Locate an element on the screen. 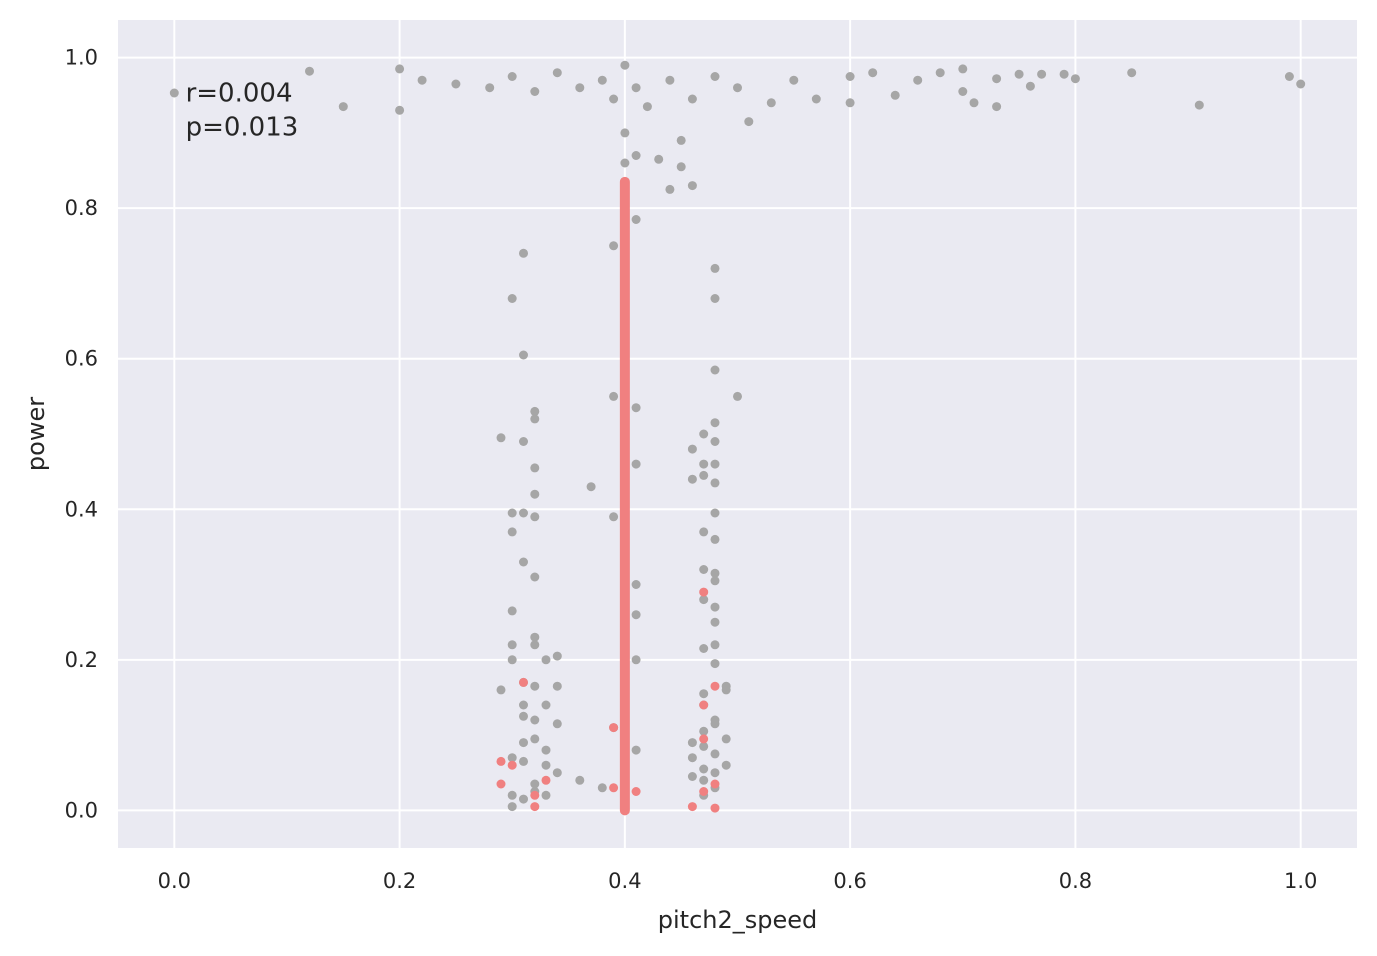 The height and width of the screenshot is (956, 1377). y-tick-label: 0.2 is located at coordinates (81, 660).